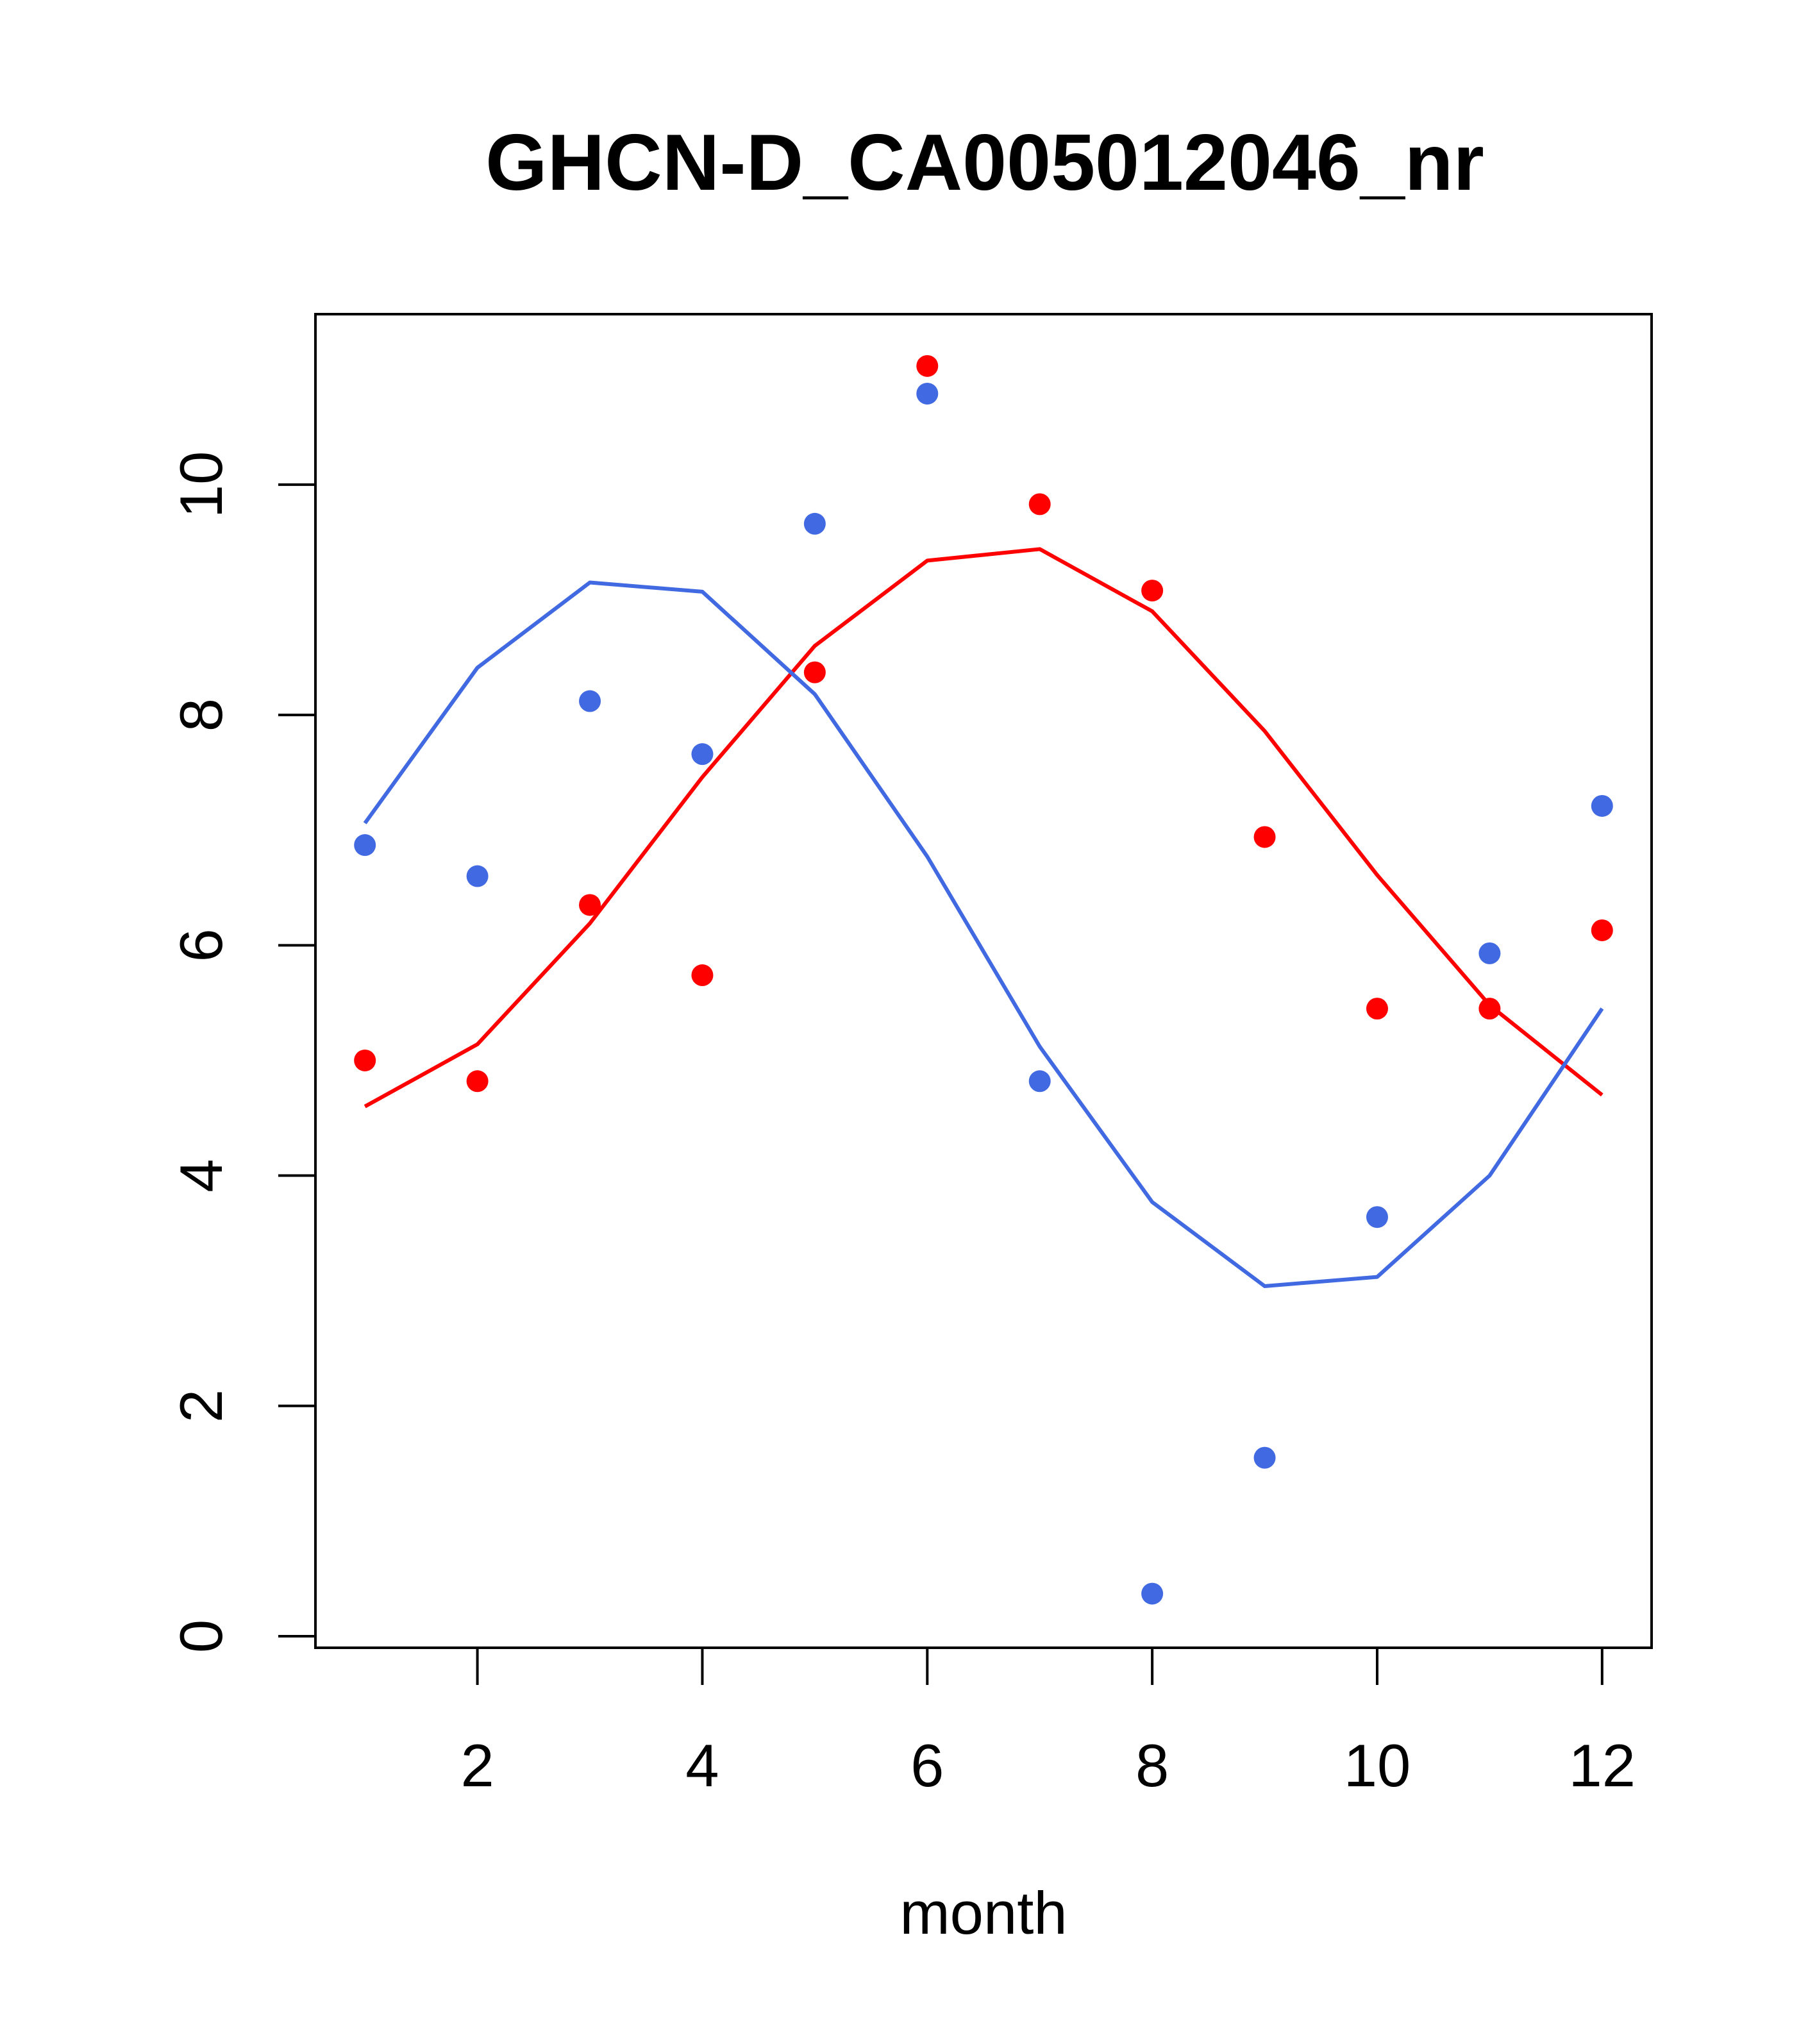  I want to click on x-tick-label: 6, so click(927, 1765).